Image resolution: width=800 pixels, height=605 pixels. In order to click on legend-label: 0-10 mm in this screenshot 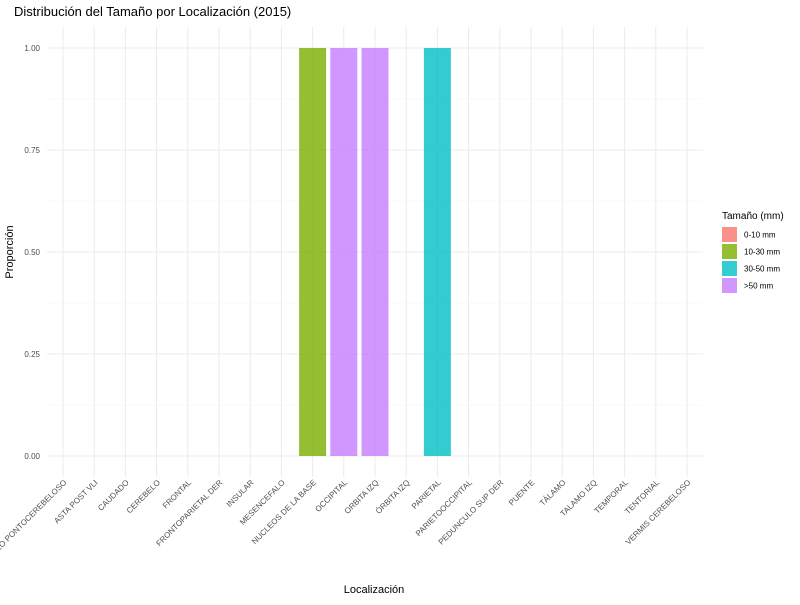, I will do `click(760, 235)`.